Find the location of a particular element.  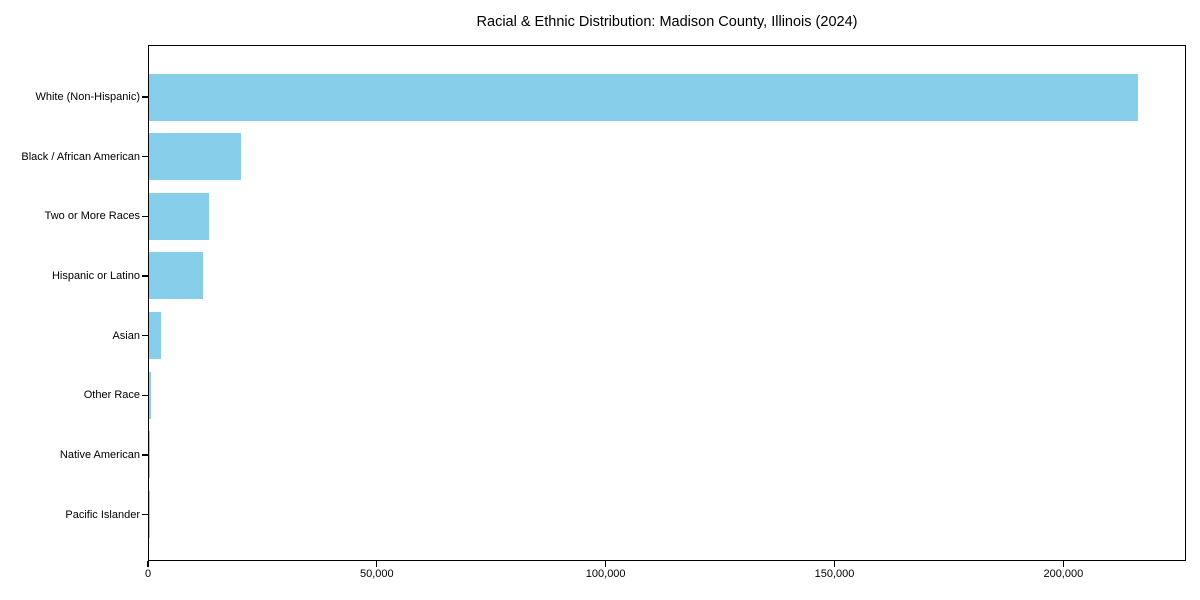

y-tick-label: Hispanic or Latino is located at coordinates (95, 275).